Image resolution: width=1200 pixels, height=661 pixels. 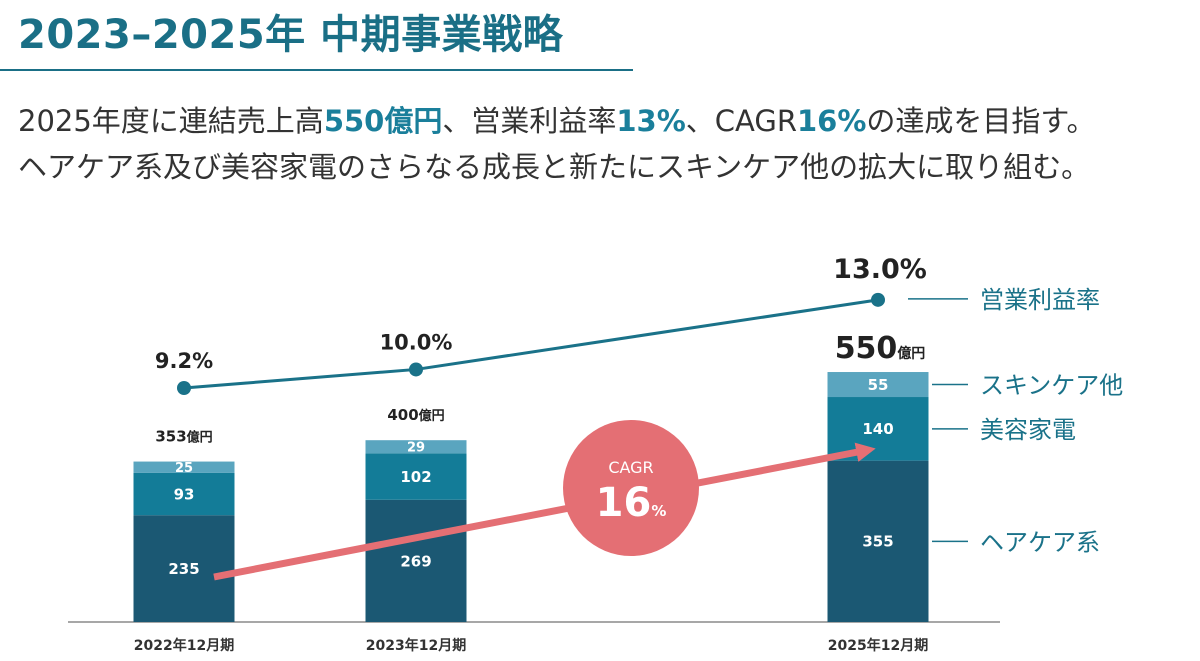 I want to click on bar-value-label: 55, so click(x=878, y=385).